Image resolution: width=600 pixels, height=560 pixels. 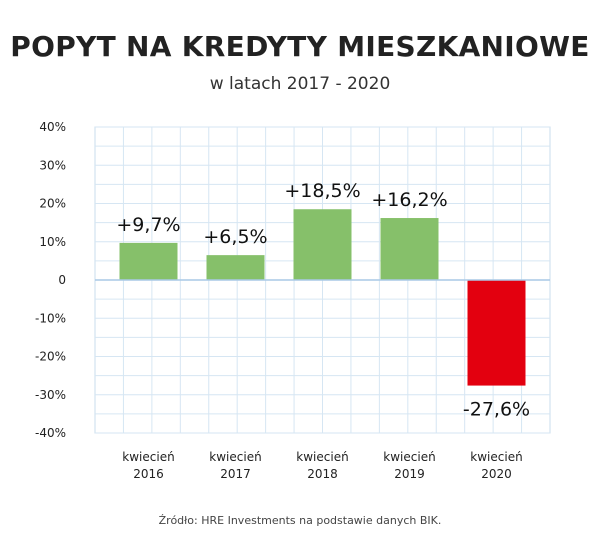 What do you see at coordinates (409, 200) in the screenshot?
I see `data-label: +16,2%` at bounding box center [409, 200].